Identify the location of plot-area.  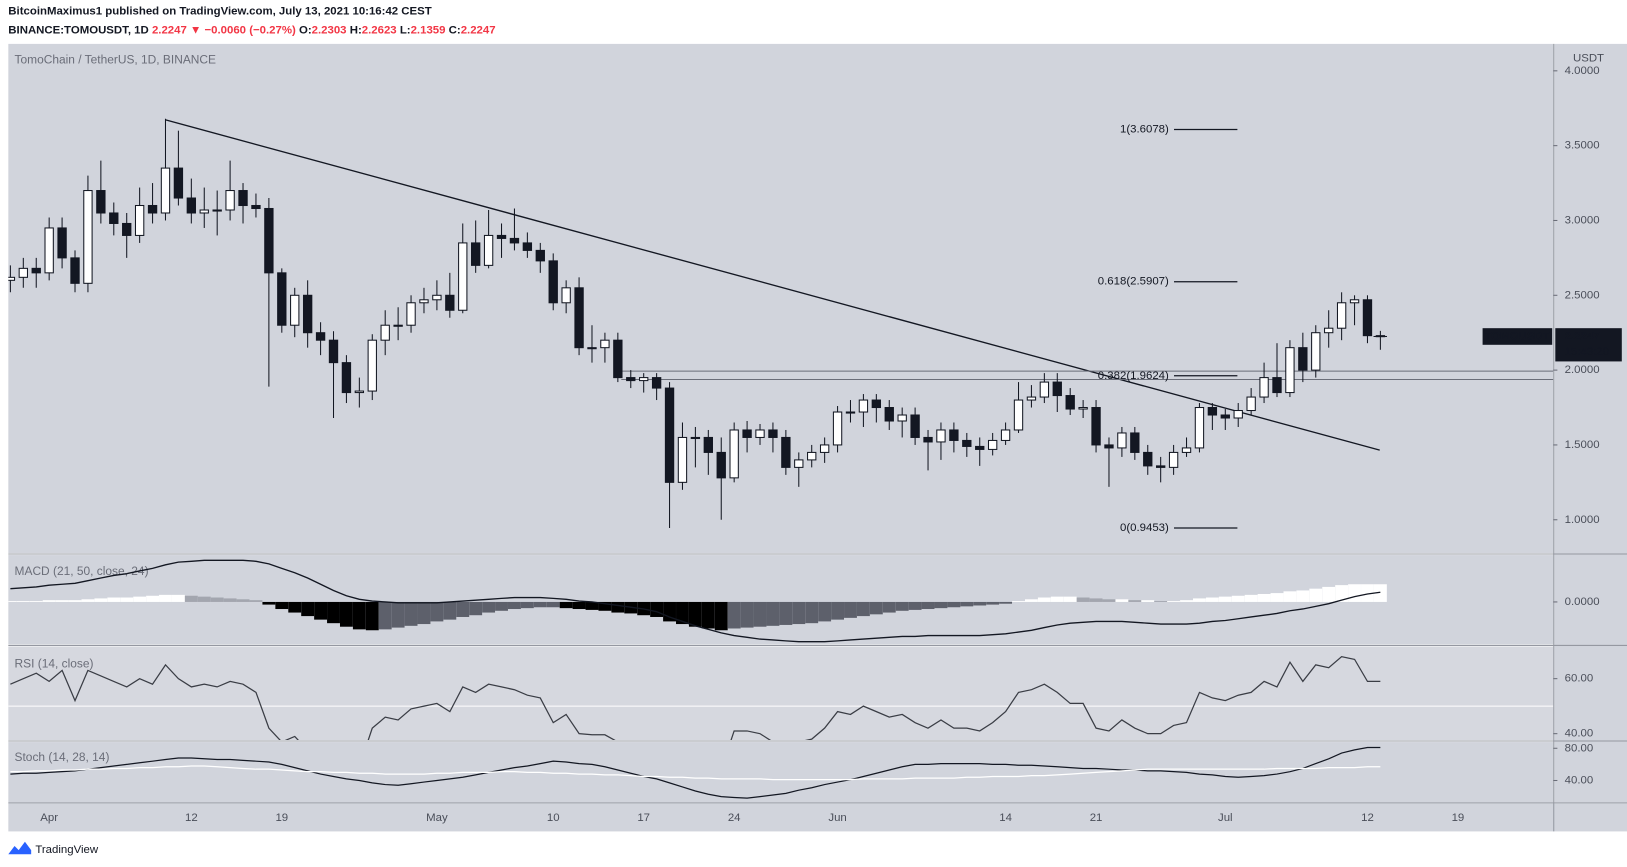
(695, 772).